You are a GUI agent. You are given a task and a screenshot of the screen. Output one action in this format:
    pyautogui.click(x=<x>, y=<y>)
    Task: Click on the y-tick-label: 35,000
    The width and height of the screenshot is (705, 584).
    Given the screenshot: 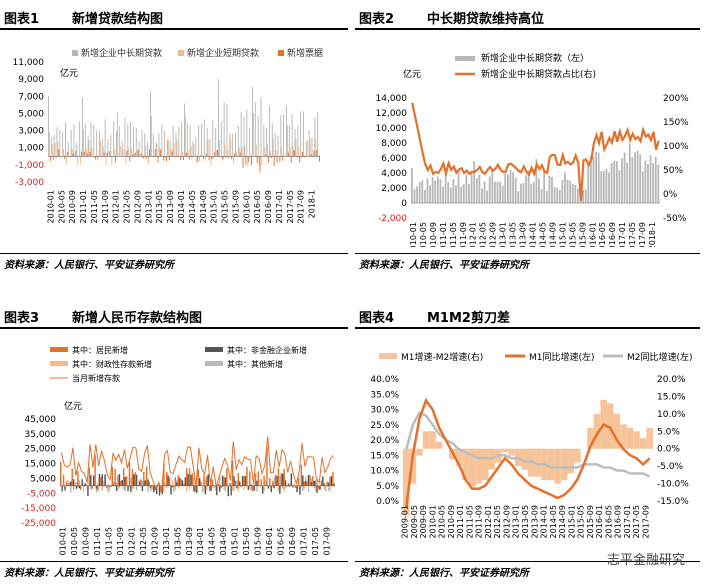 What is the action you would take?
    pyautogui.click(x=41, y=435)
    